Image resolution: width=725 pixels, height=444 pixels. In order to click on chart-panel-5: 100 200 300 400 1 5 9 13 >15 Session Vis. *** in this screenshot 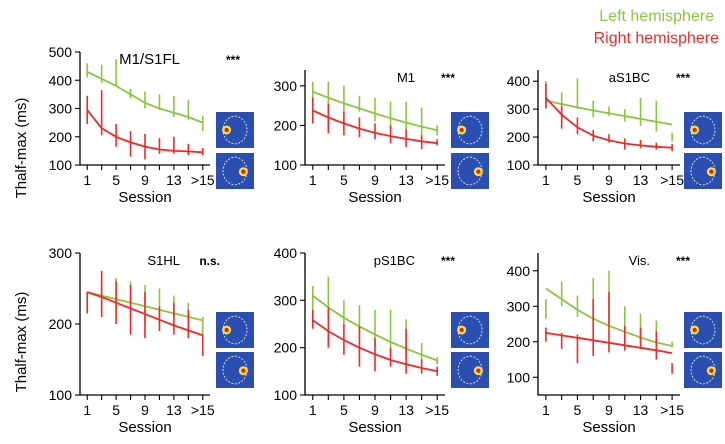, I will do `click(614, 344)`.